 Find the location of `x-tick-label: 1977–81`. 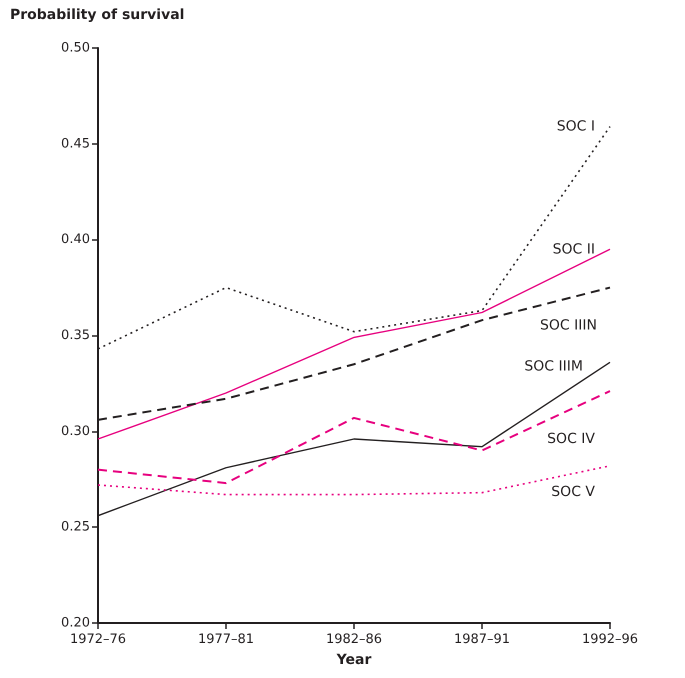

x-tick-label: 1977–81 is located at coordinates (226, 639).